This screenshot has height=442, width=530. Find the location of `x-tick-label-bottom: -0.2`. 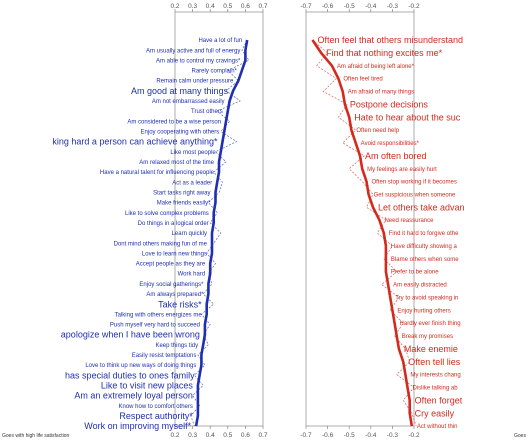

x-tick-label-bottom: -0.2 is located at coordinates (414, 435).